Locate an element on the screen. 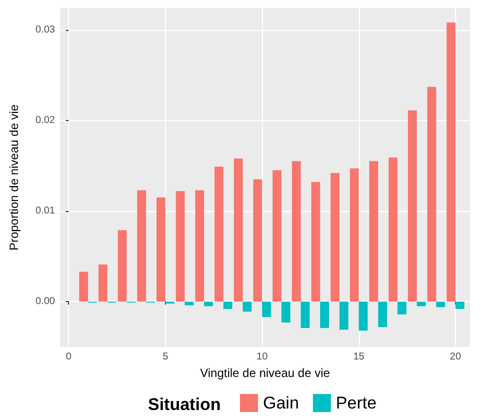  y-tick-label: 0.02 is located at coordinates (46, 120).